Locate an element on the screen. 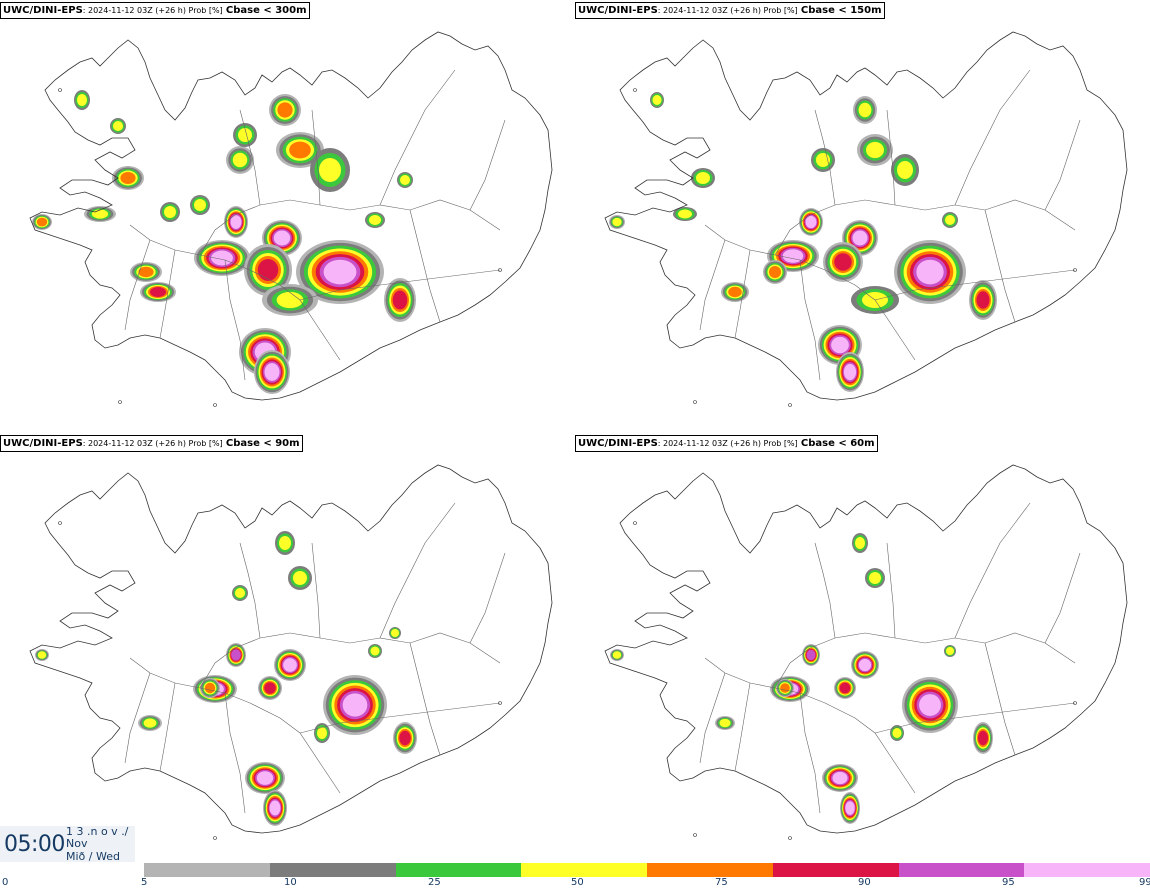 The height and width of the screenshot is (891, 1150). colorbar-tick-label: 0 is located at coordinates (5, 882).